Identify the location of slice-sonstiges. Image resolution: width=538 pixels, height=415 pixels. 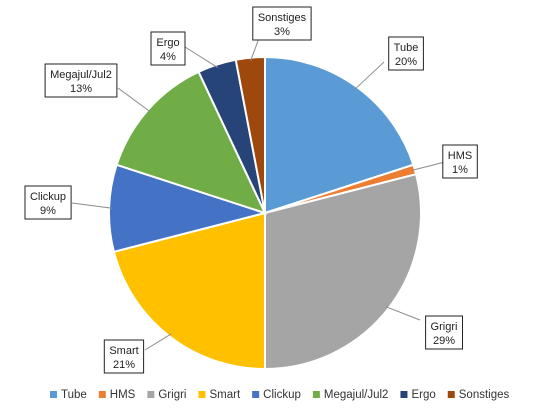
(250, 134).